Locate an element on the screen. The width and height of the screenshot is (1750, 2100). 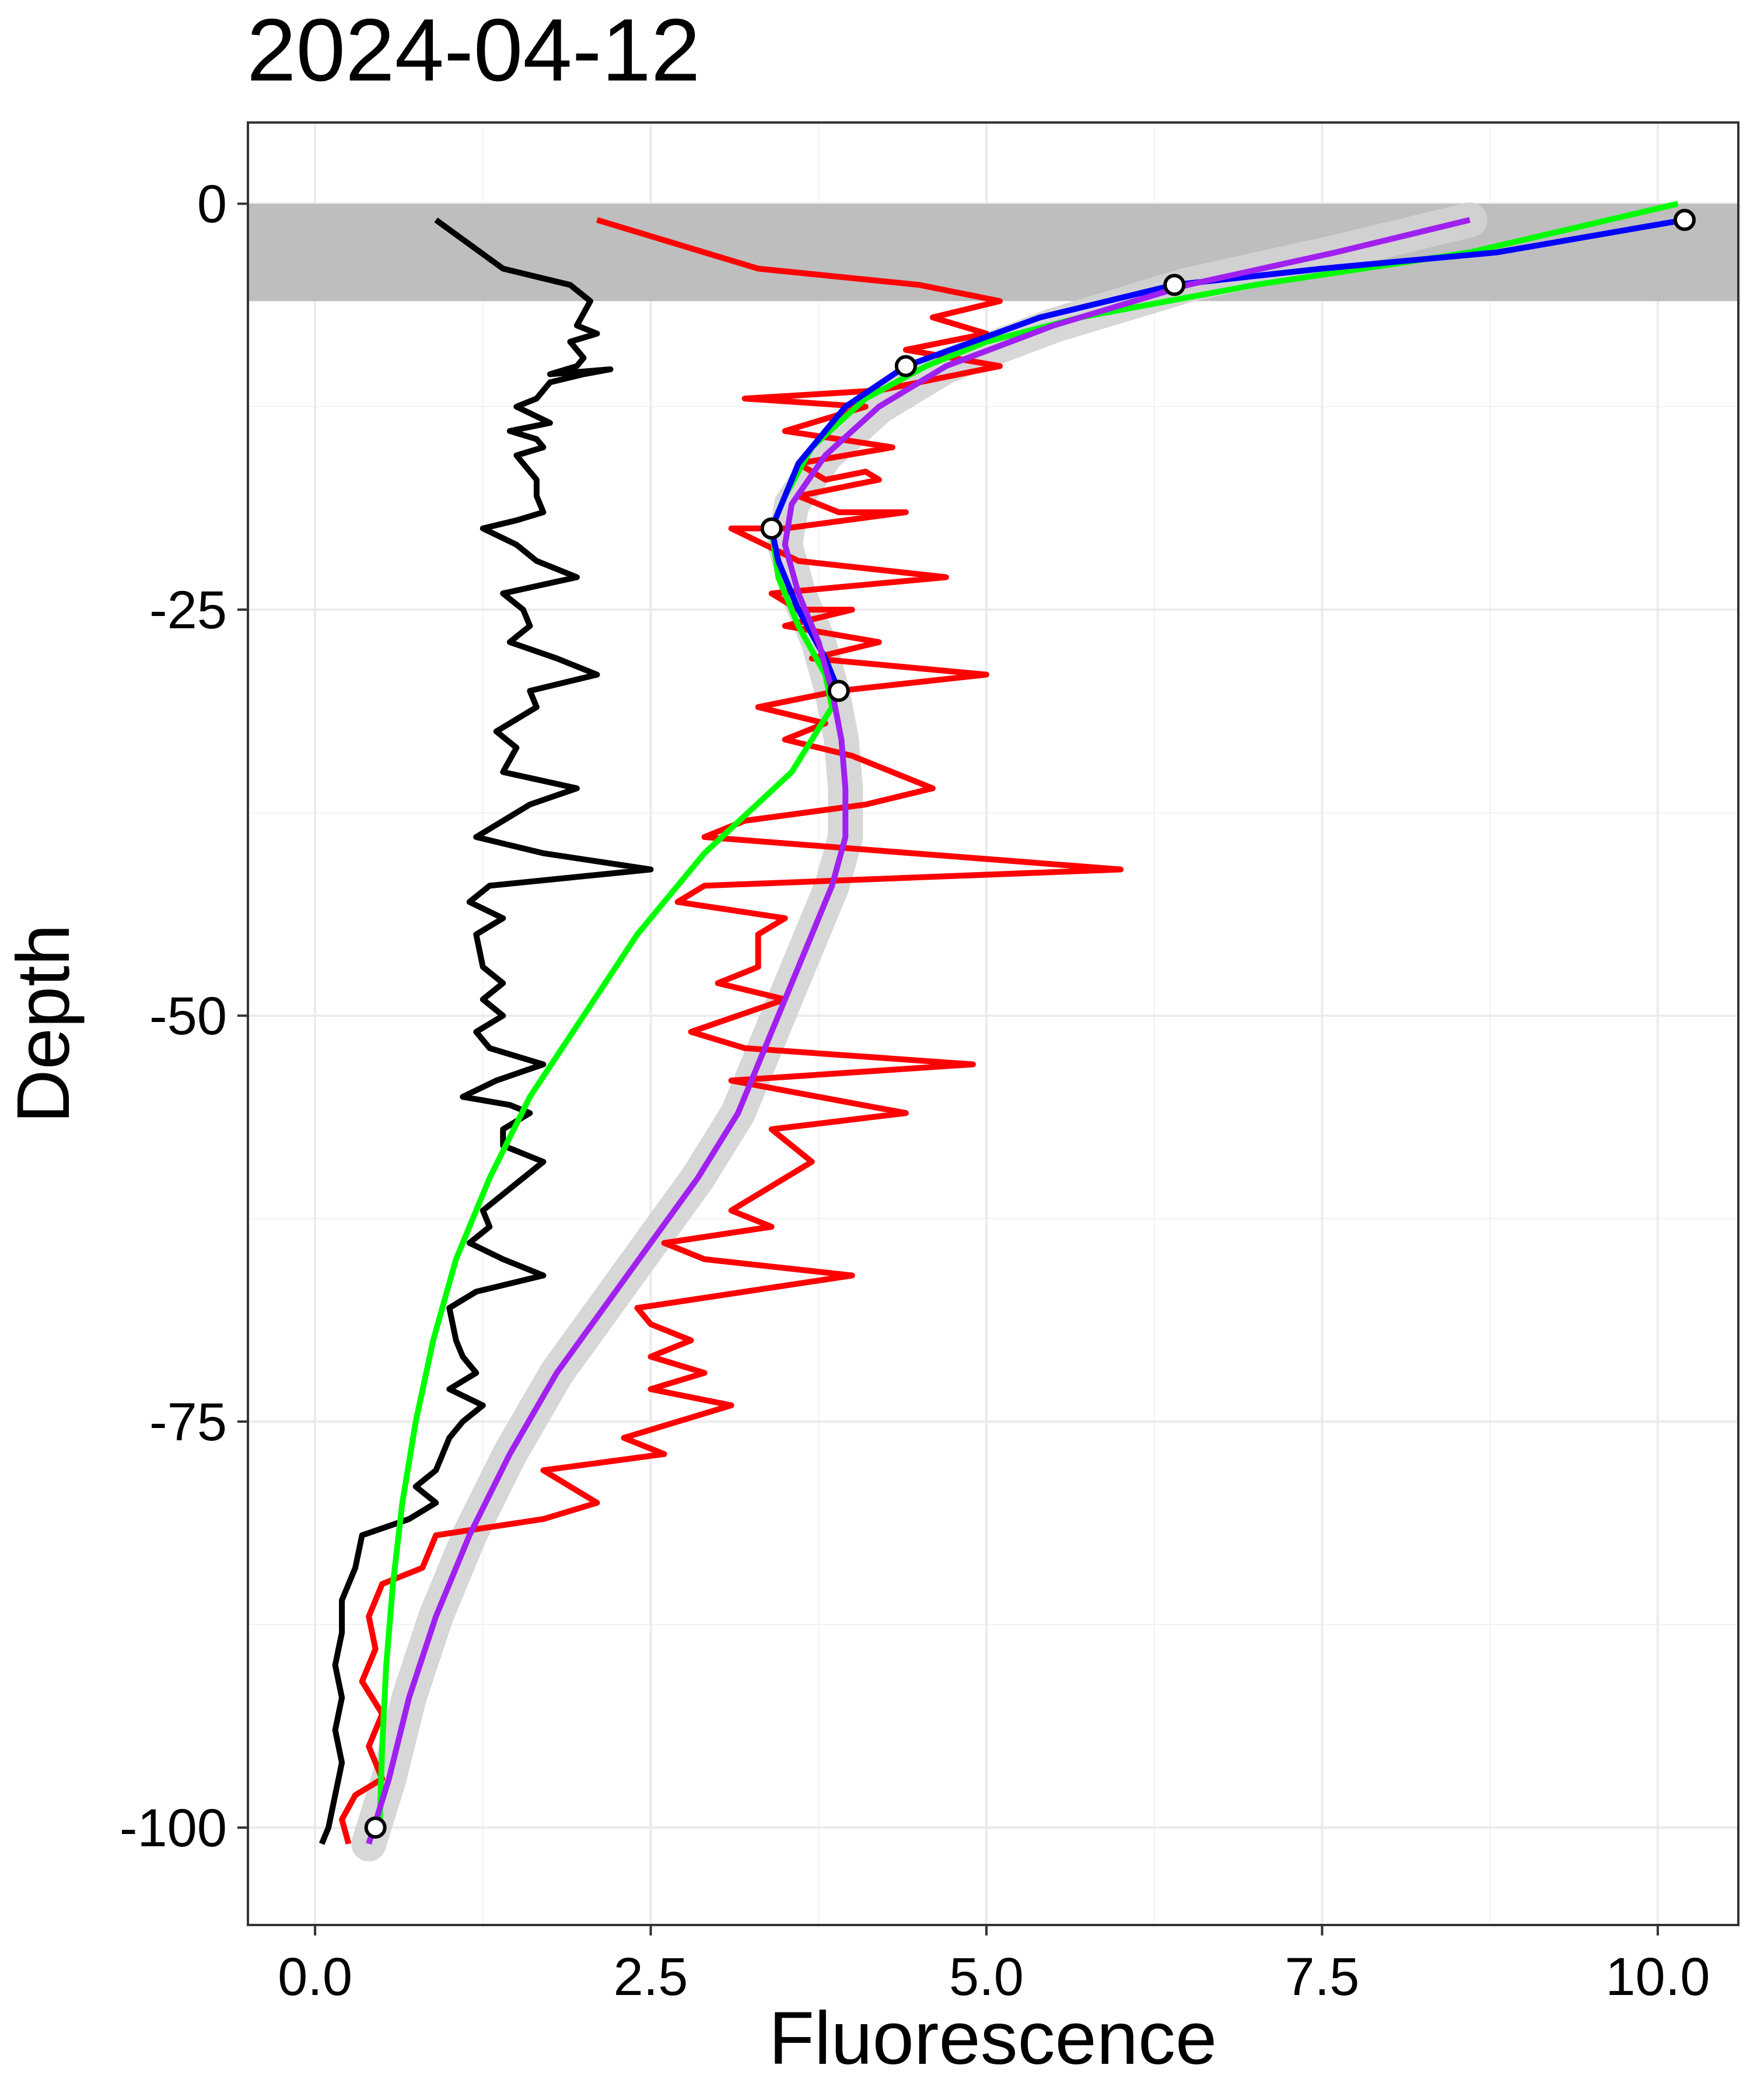
chart-title: 2024-04-12 is located at coordinates (474, 50).